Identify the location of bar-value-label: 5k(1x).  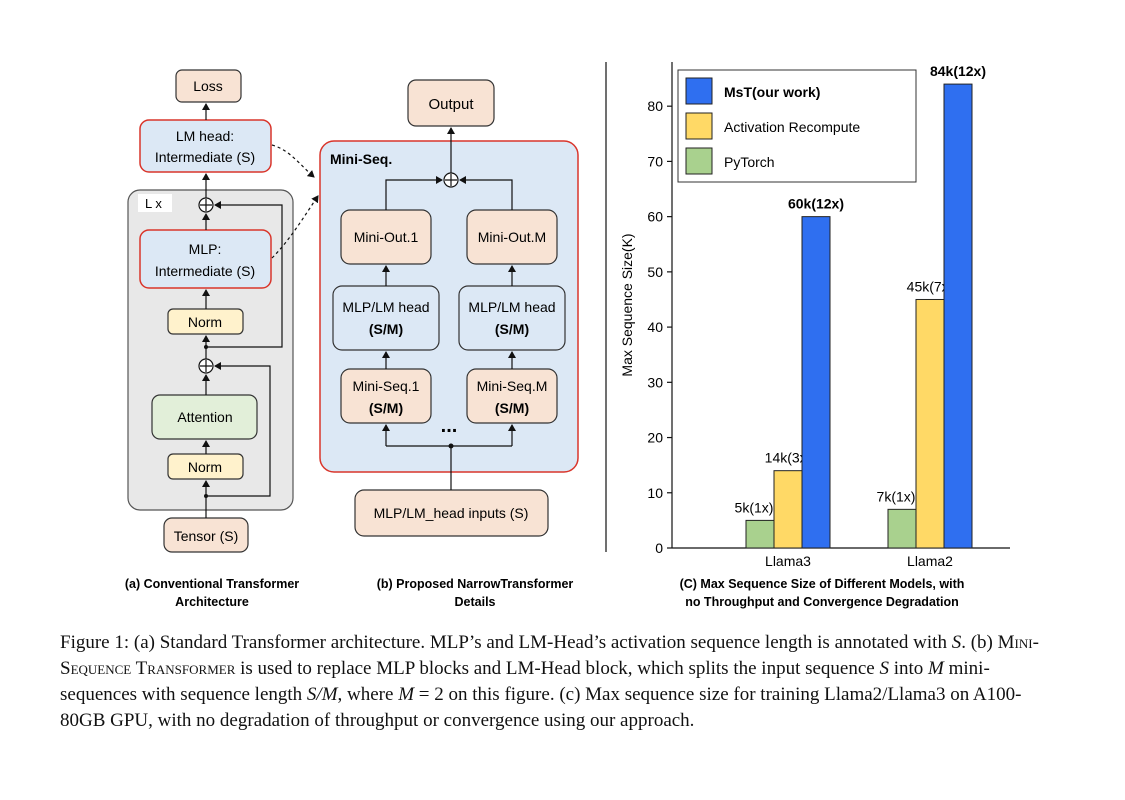
(754, 507).